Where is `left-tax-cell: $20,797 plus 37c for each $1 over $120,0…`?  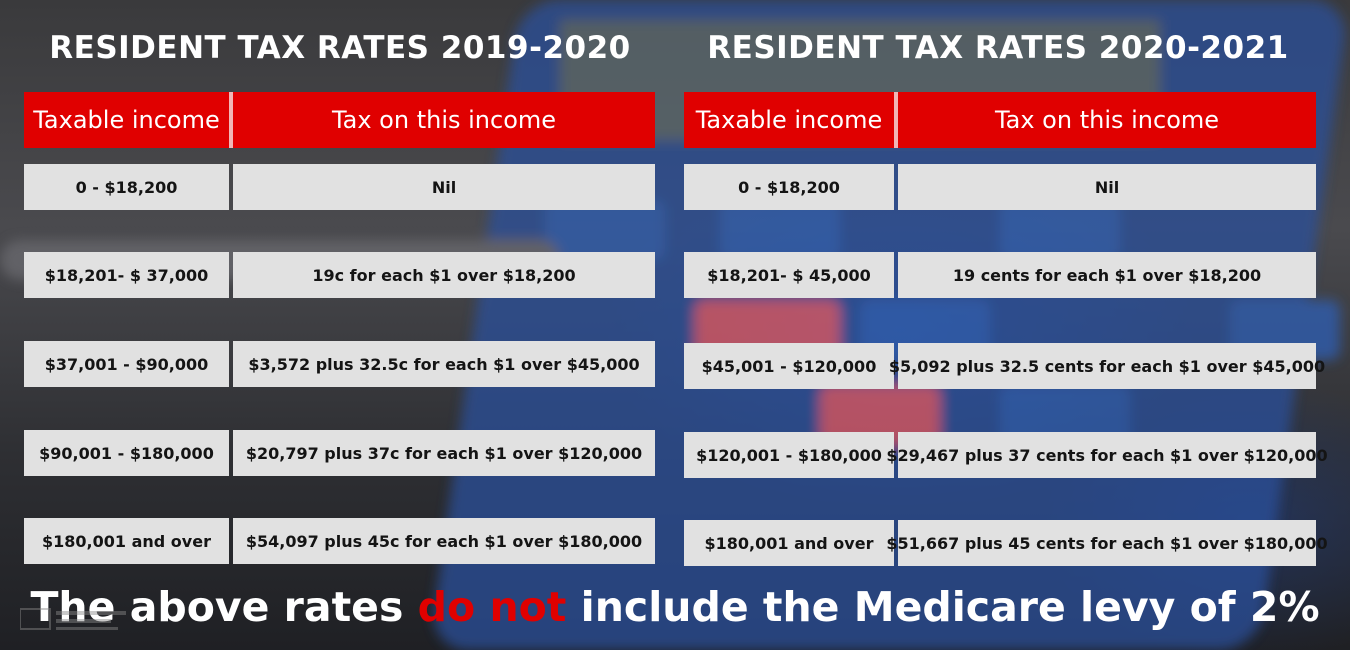 left-tax-cell: $20,797 plus 37c for each $1 over $120,0… is located at coordinates (444, 453).